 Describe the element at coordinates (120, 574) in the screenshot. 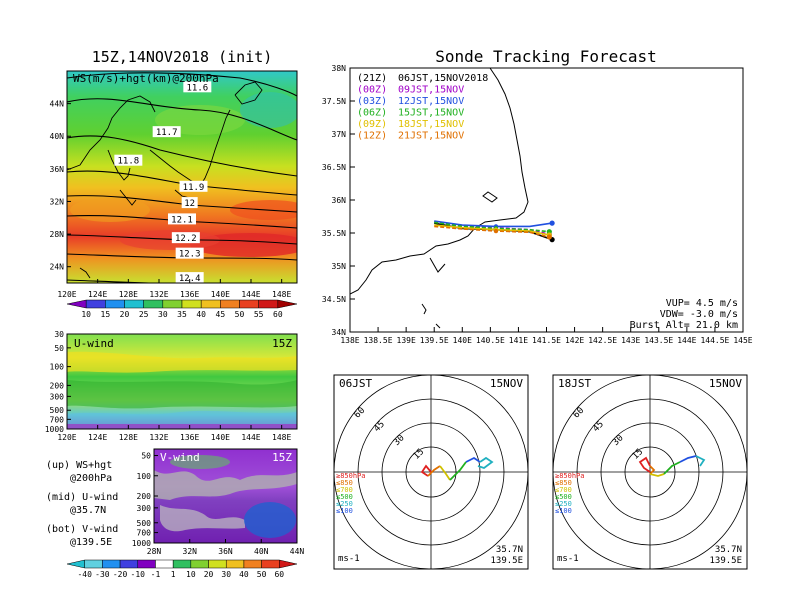

I see `wind-colorbar-label: -20` at that location.